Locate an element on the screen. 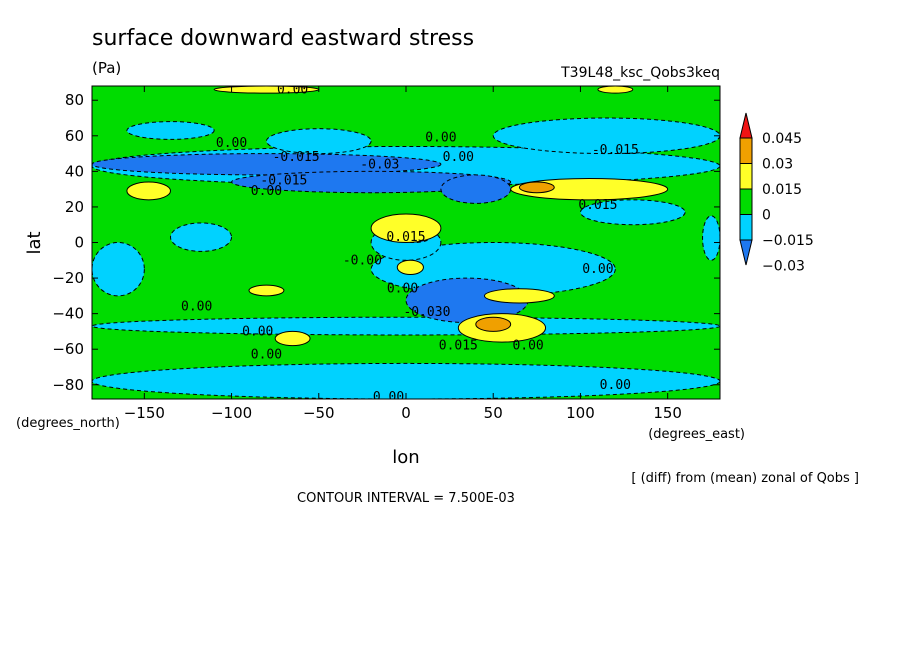  y-tick-label: 20 is located at coordinates (74, 207).